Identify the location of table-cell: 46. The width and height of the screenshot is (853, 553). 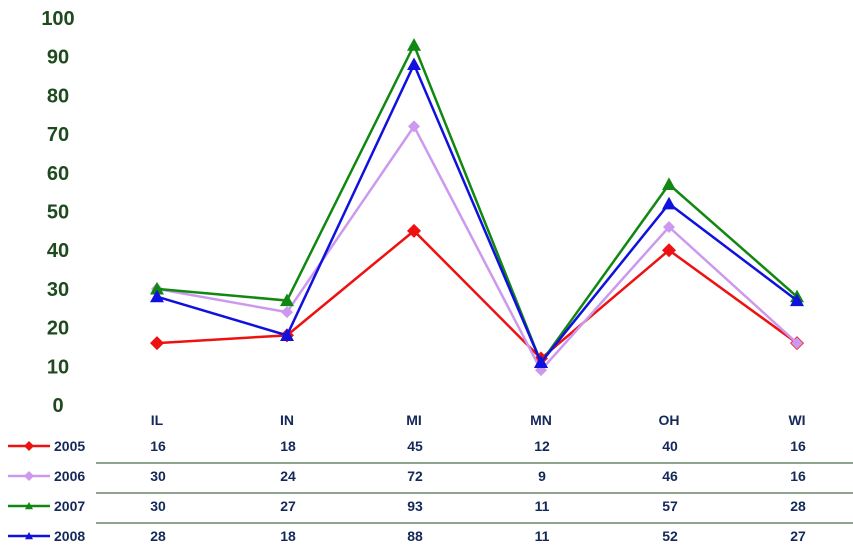
(670, 476).